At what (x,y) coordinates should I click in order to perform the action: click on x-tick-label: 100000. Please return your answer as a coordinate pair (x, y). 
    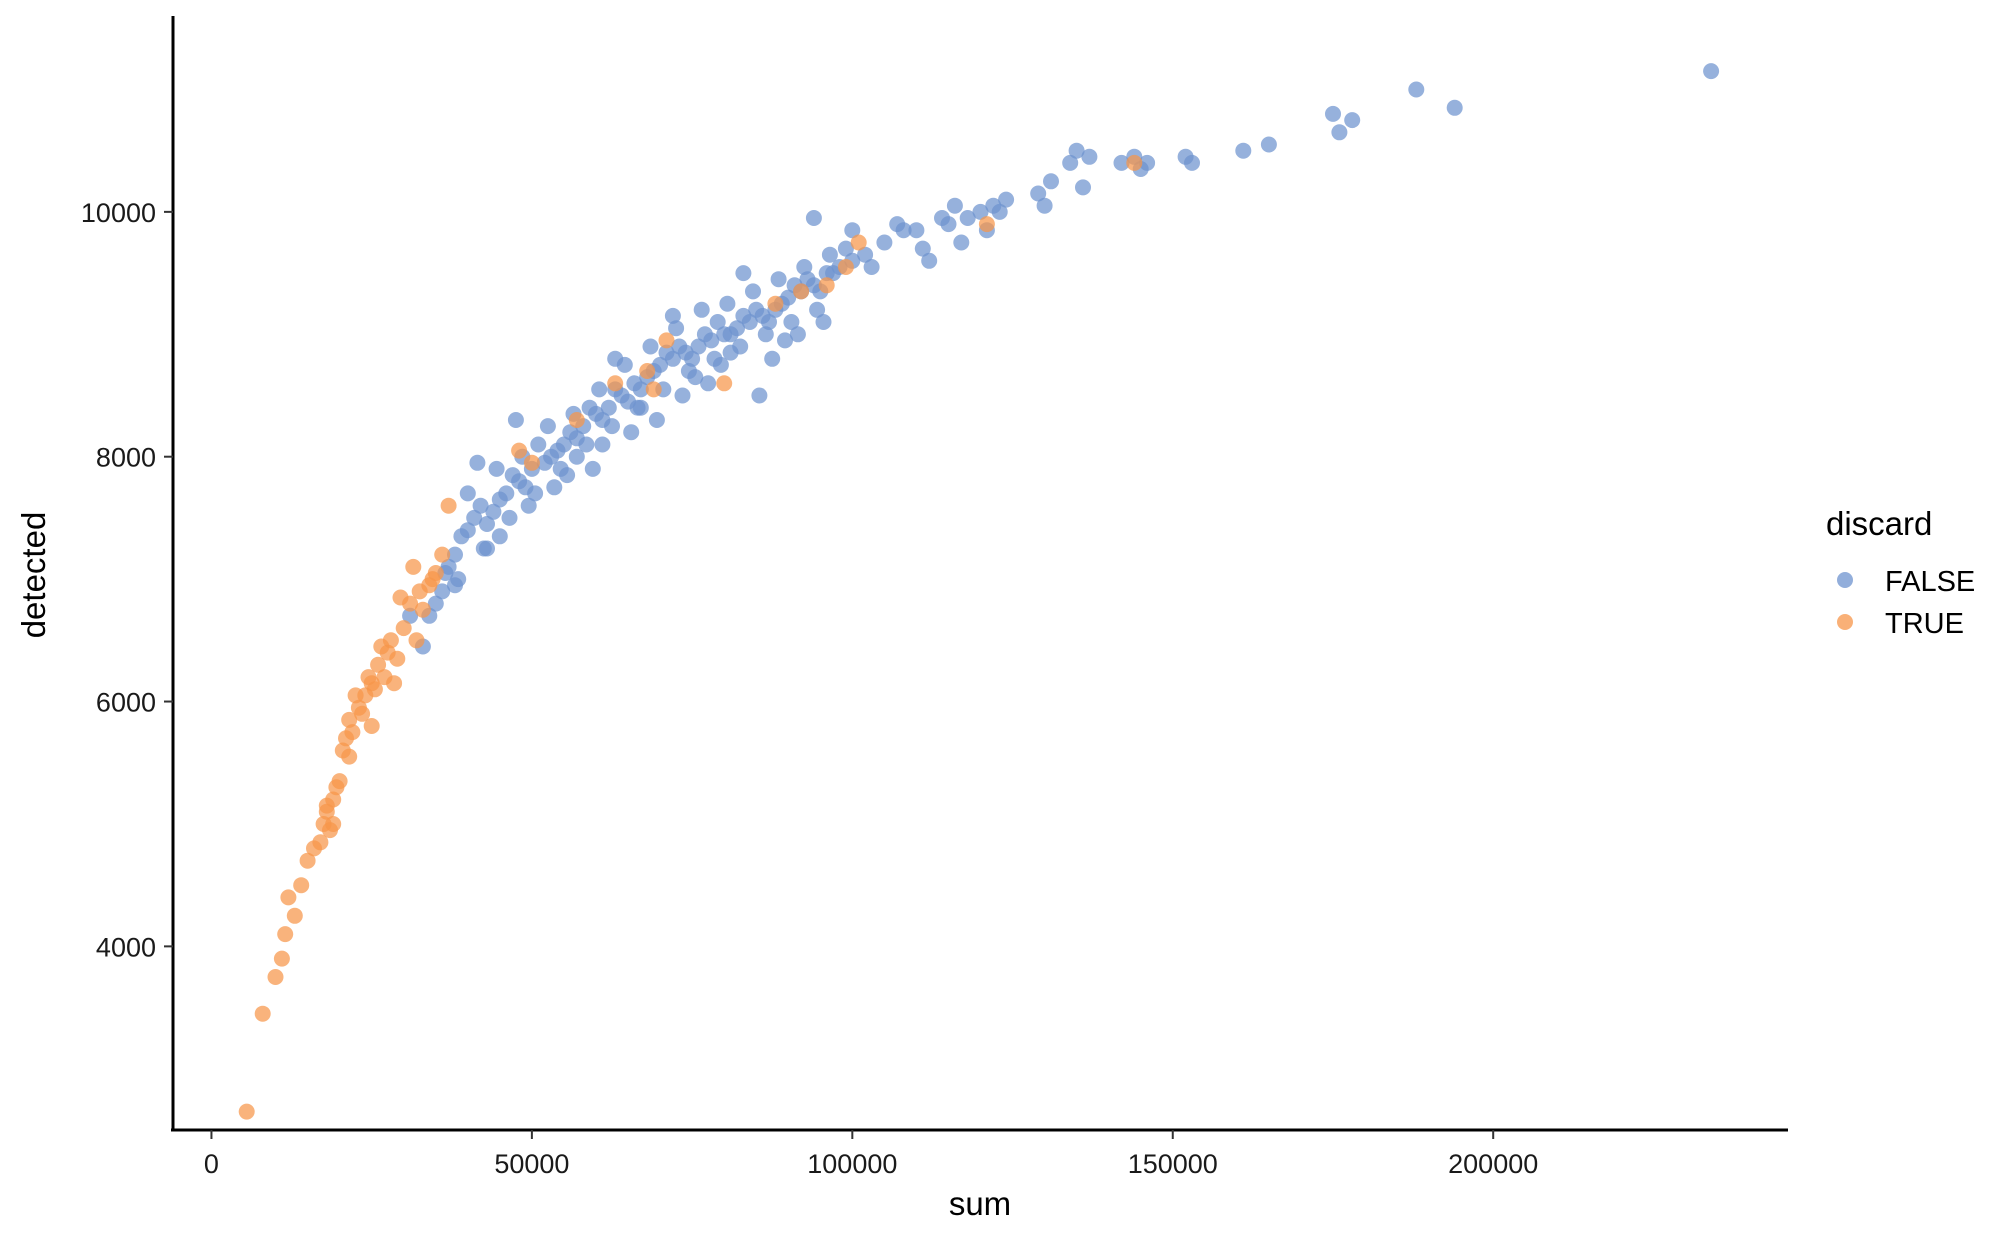
    Looking at the image, I should click on (852, 1164).